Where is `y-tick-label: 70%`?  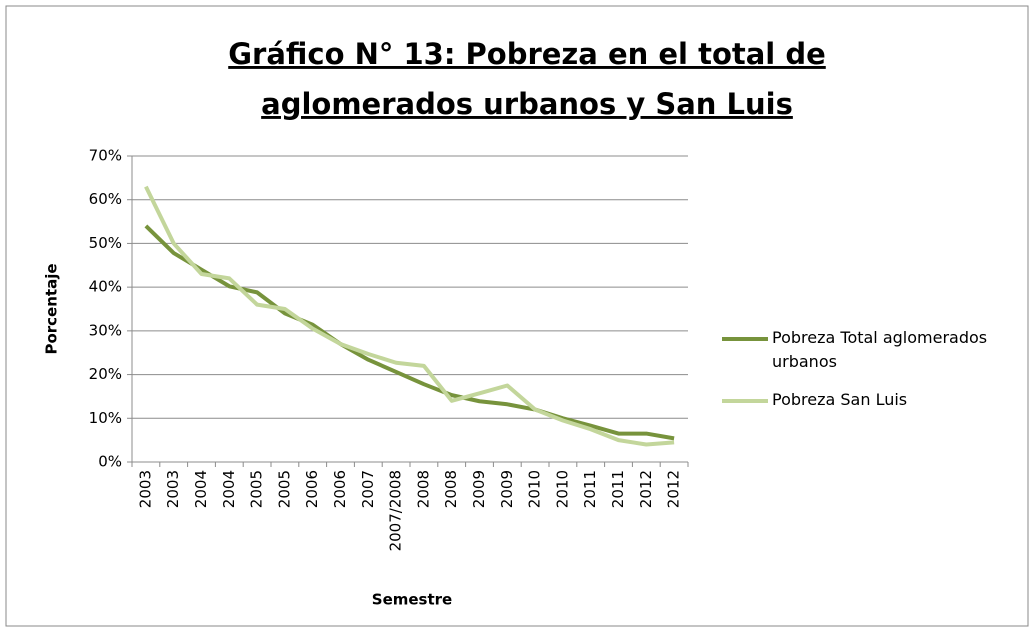 y-tick-label: 70% is located at coordinates (105, 156).